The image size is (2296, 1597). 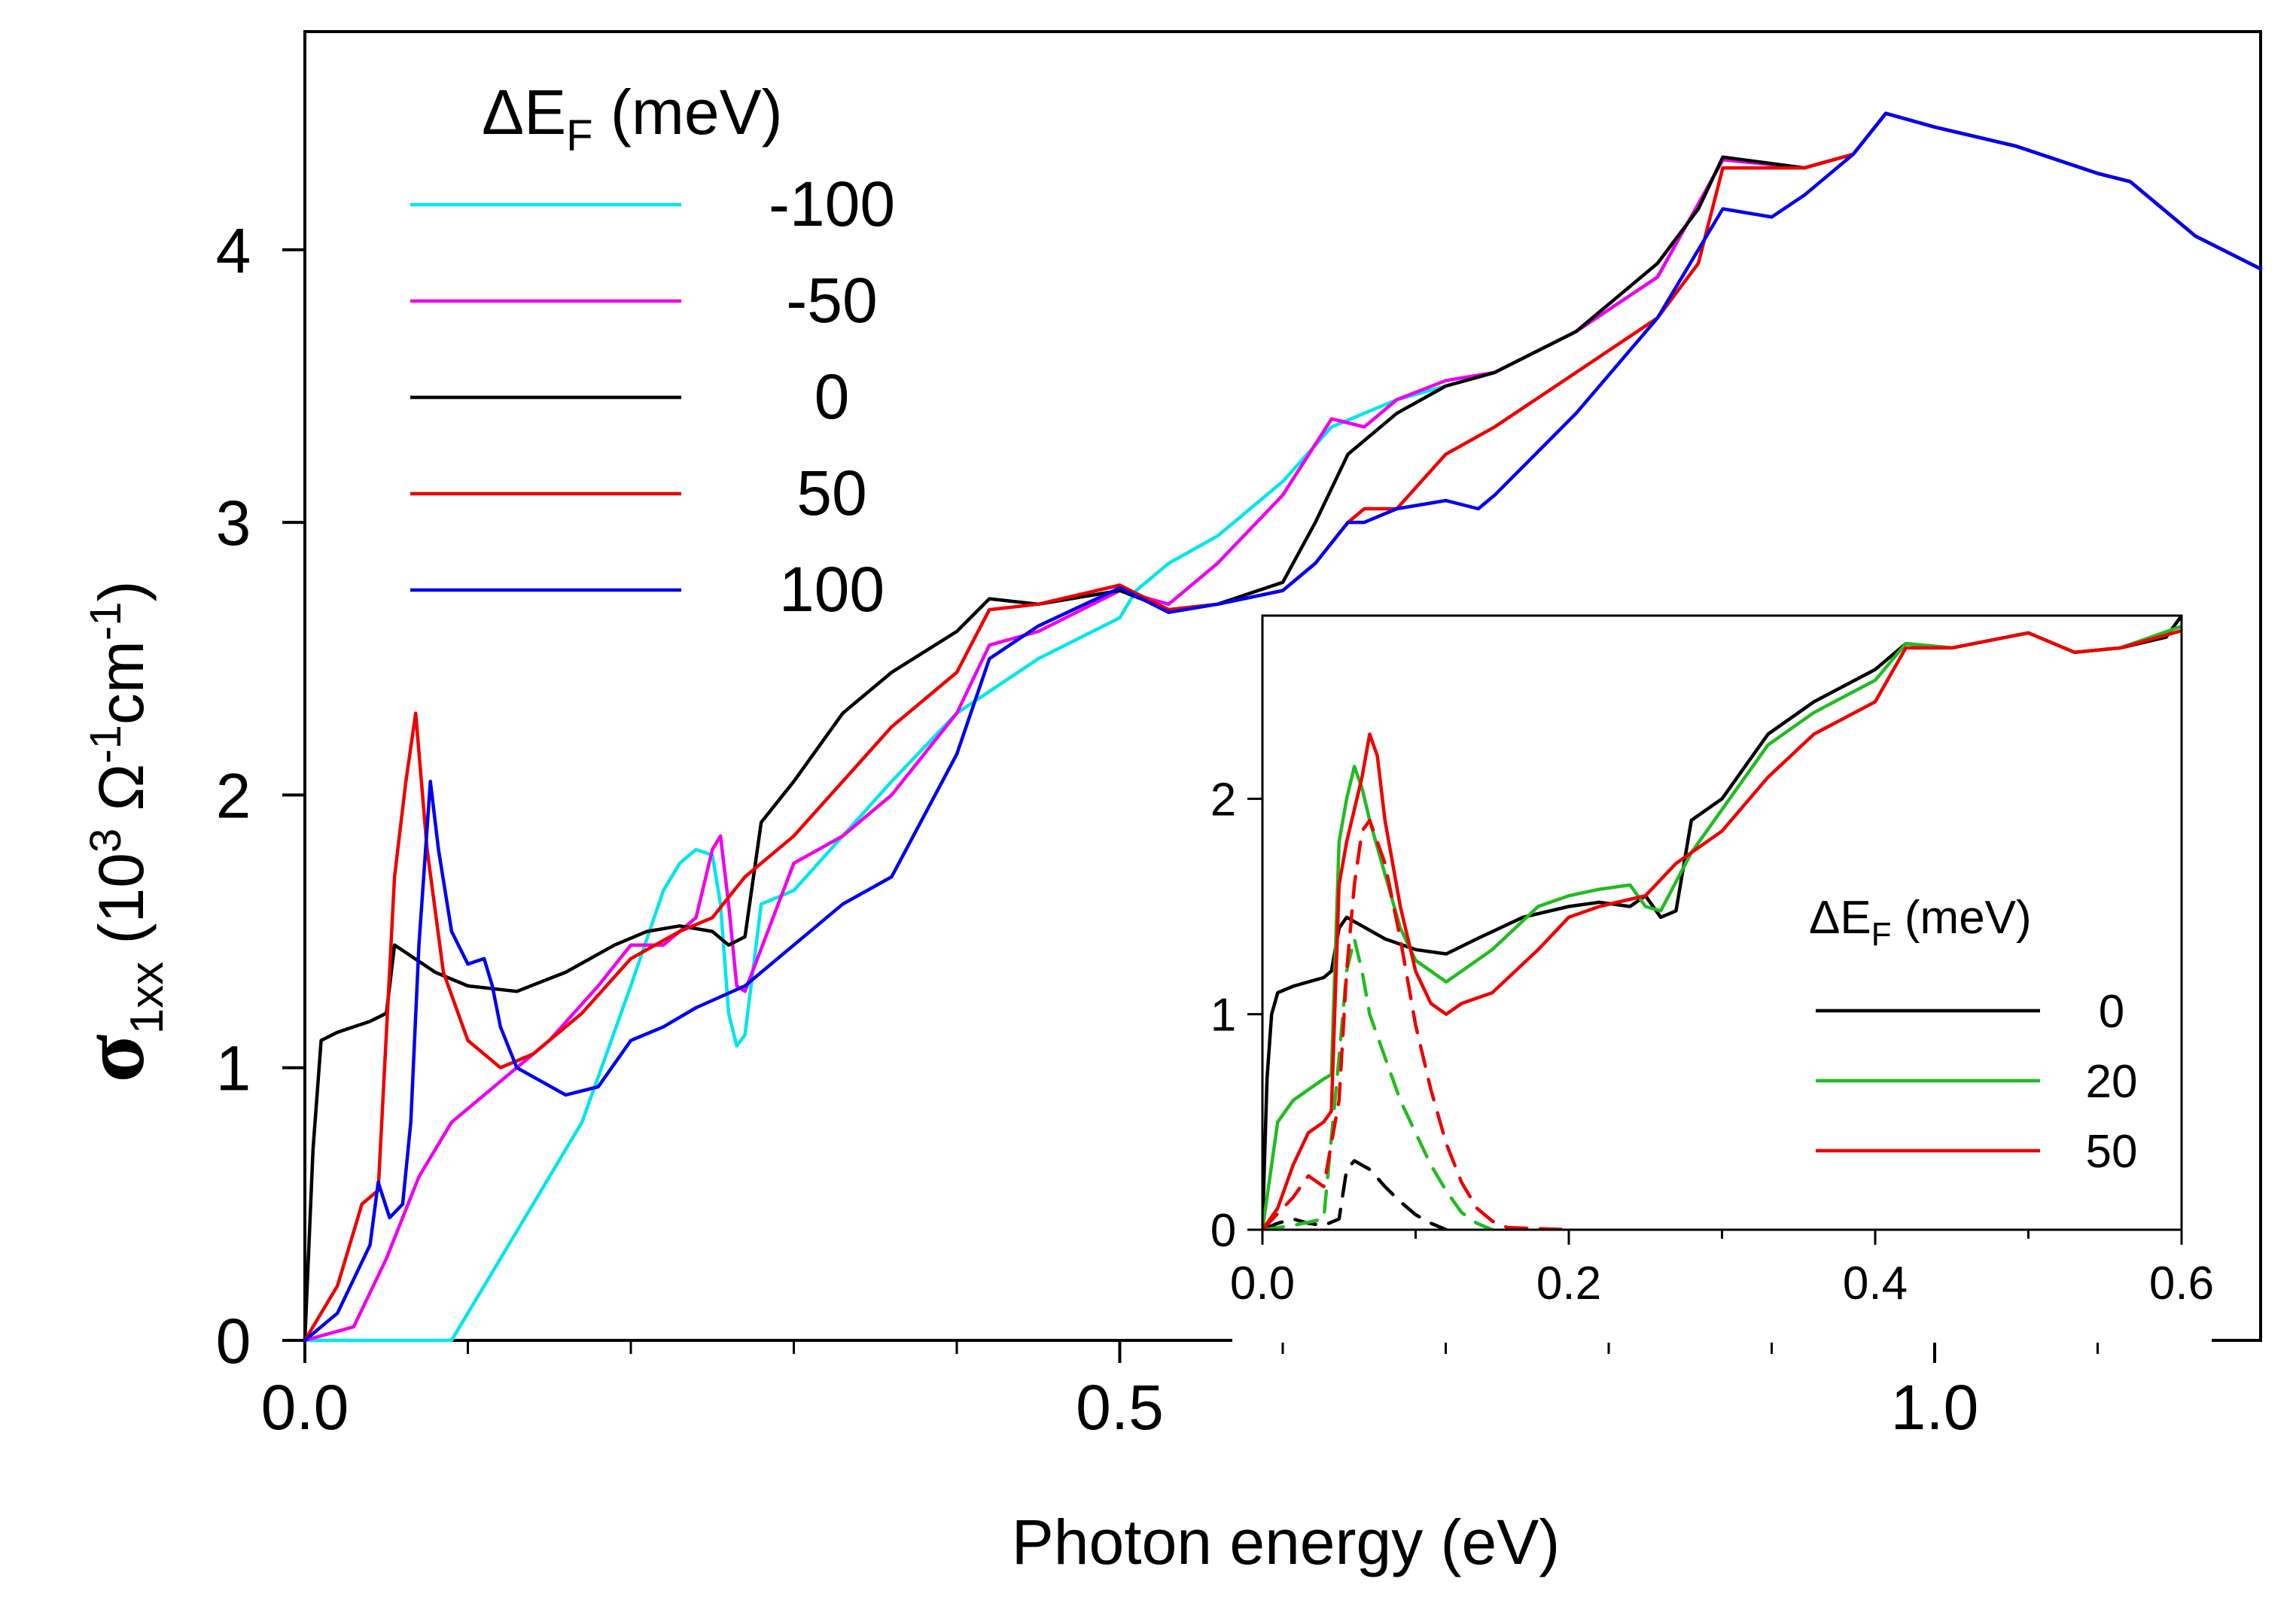 What do you see at coordinates (147, 998) in the screenshot?
I see `y-label-subscript: 1xx` at bounding box center [147, 998].